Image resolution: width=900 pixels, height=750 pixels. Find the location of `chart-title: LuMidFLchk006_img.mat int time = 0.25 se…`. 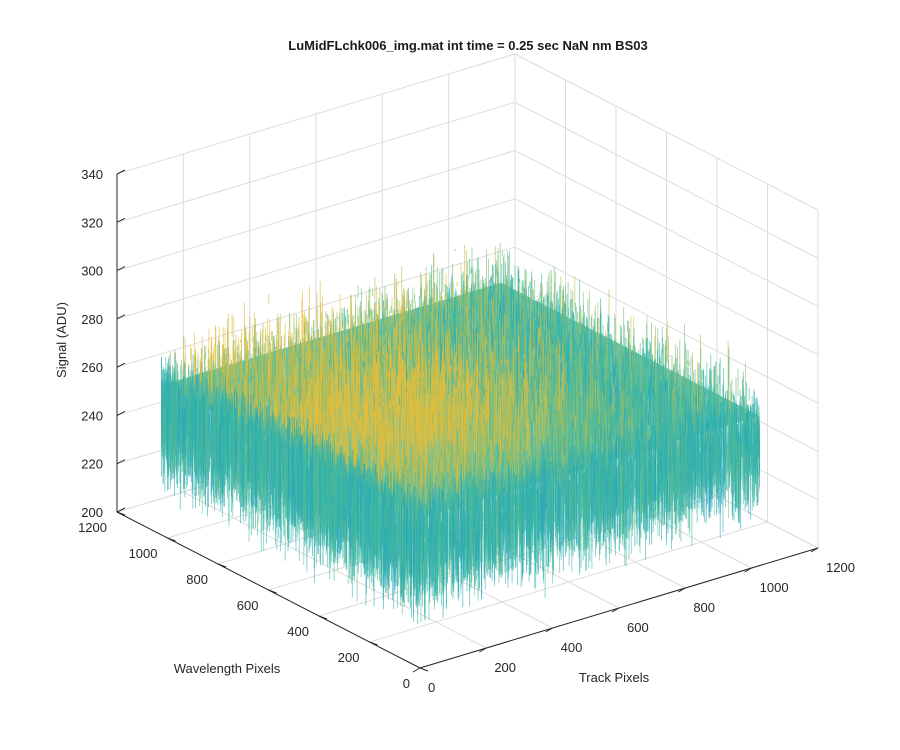

chart-title: LuMidFLchk006_img.mat int time = 0.25 se… is located at coordinates (467, 45).